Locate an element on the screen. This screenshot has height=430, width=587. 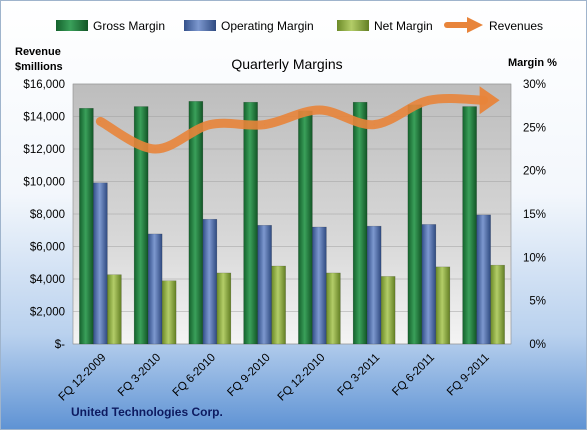
legend-label-net-margin: Net Margin is located at coordinates (403, 26).